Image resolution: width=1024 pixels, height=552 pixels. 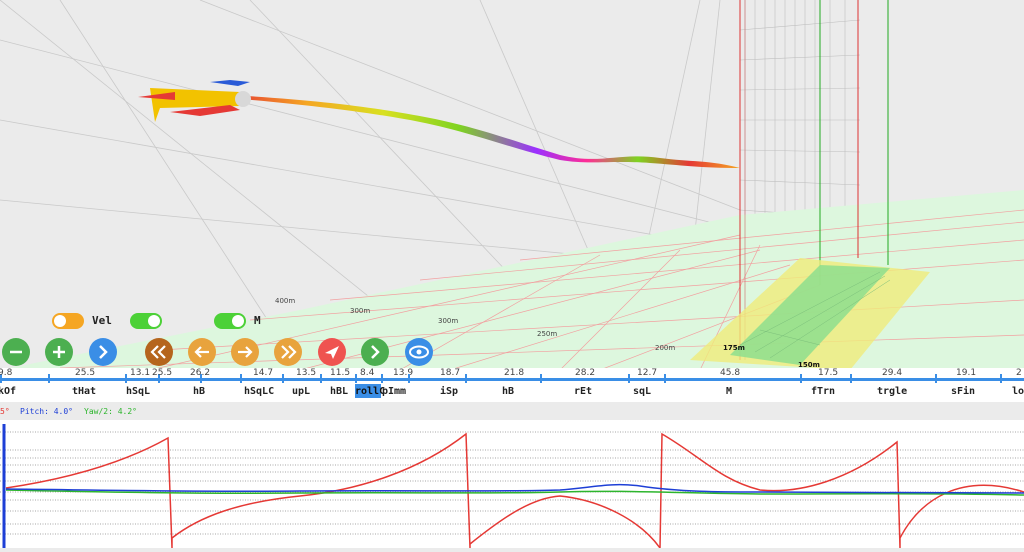 What do you see at coordinates (263, 373) in the screenshot?
I see `timeline-segment-value: 14.7` at bounding box center [263, 373].